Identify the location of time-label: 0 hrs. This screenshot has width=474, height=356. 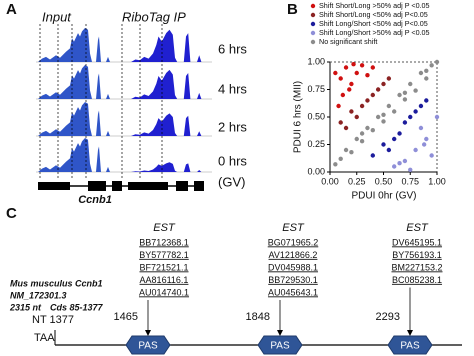
(232, 160).